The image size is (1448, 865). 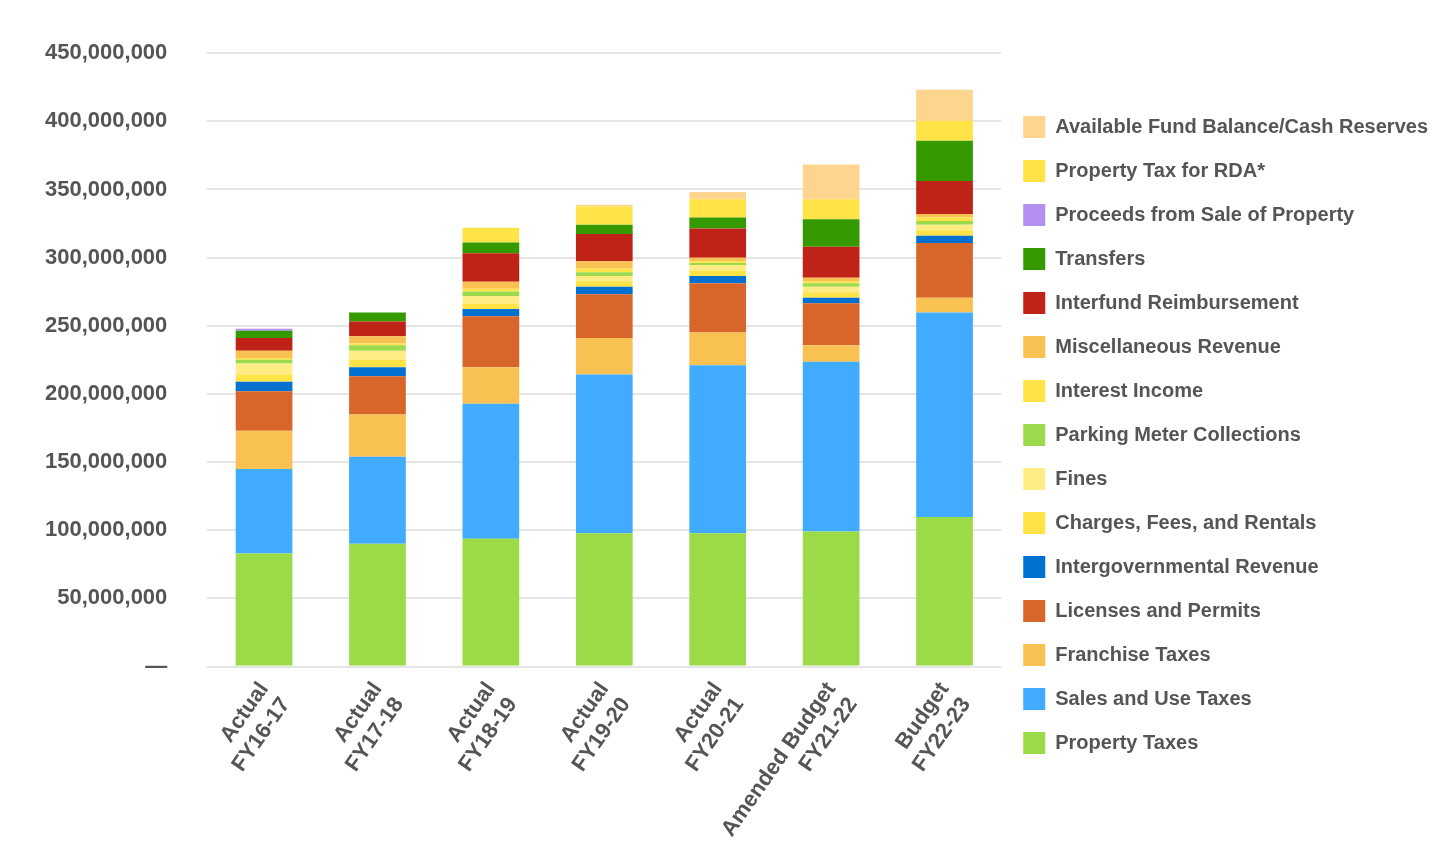 What do you see at coordinates (106, 188) in the screenshot?
I see `y-tick-label: 350,000,000` at bounding box center [106, 188].